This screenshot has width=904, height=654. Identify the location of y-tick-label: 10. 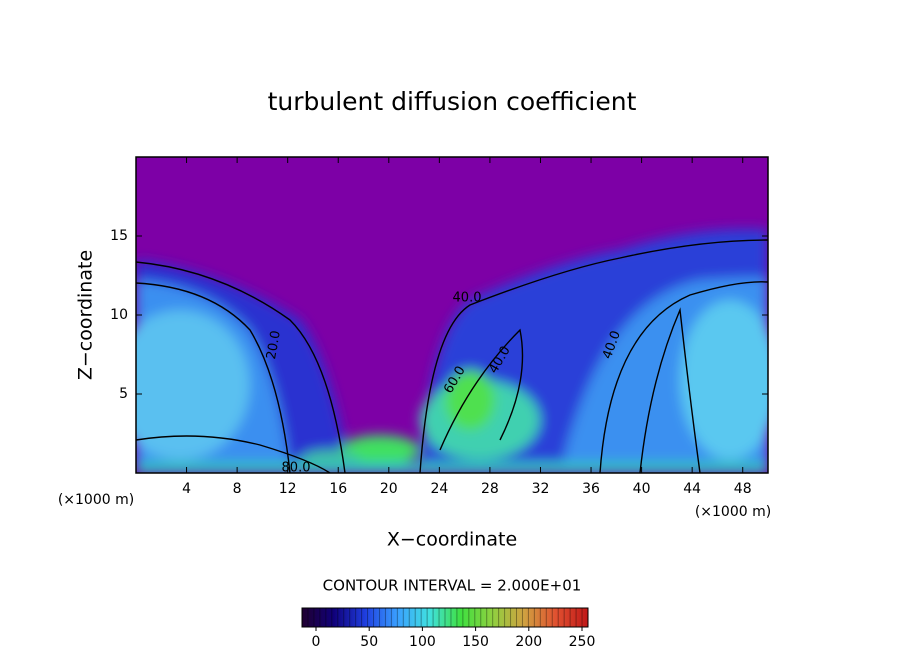
(119, 315).